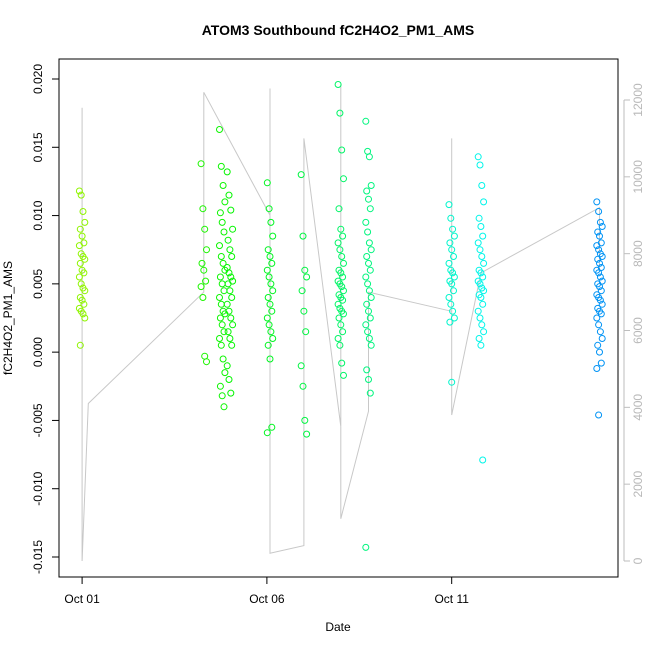 The image size is (650, 650). I want to click on right-y-tick-label: 6000, so click(638, 330).